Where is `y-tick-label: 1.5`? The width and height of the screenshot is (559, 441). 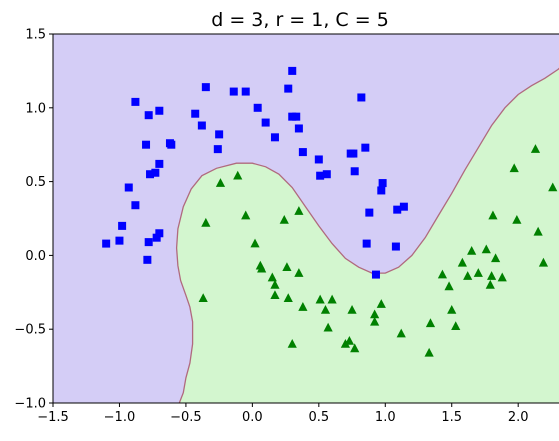
y-tick-label: 1.5 is located at coordinates (35, 35).